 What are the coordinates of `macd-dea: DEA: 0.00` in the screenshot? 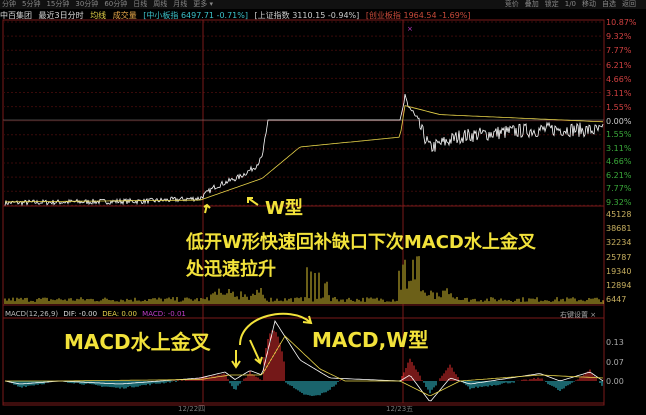 It's located at (119, 314).